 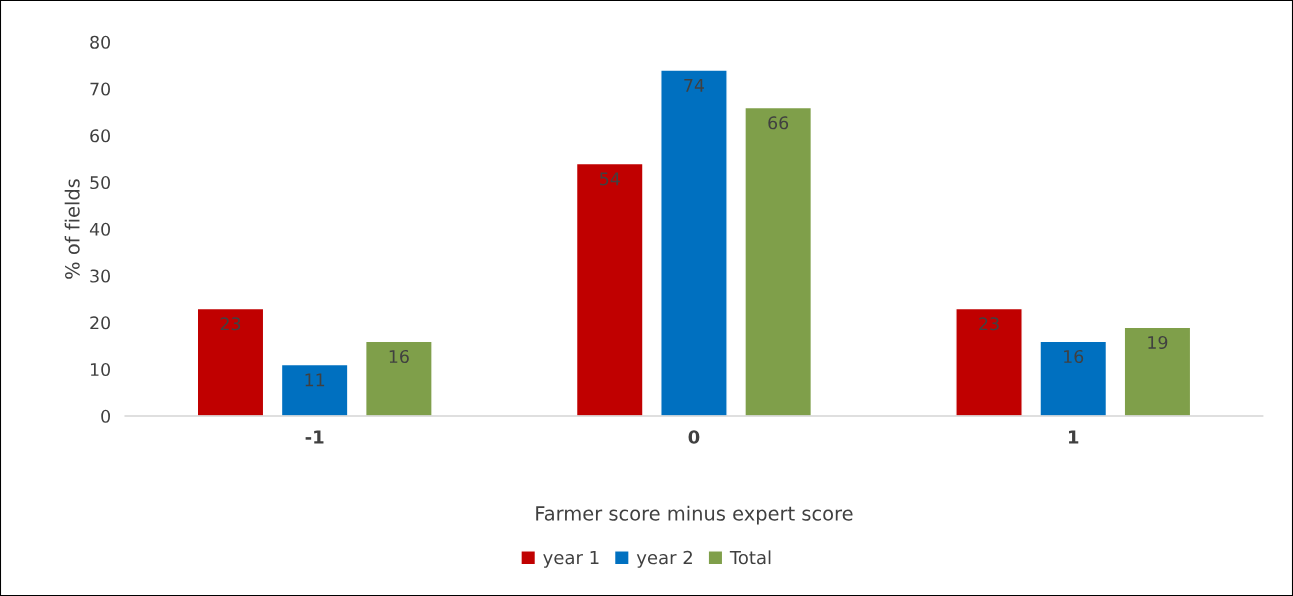 I want to click on y-tick-label: 20, so click(x=100, y=323).